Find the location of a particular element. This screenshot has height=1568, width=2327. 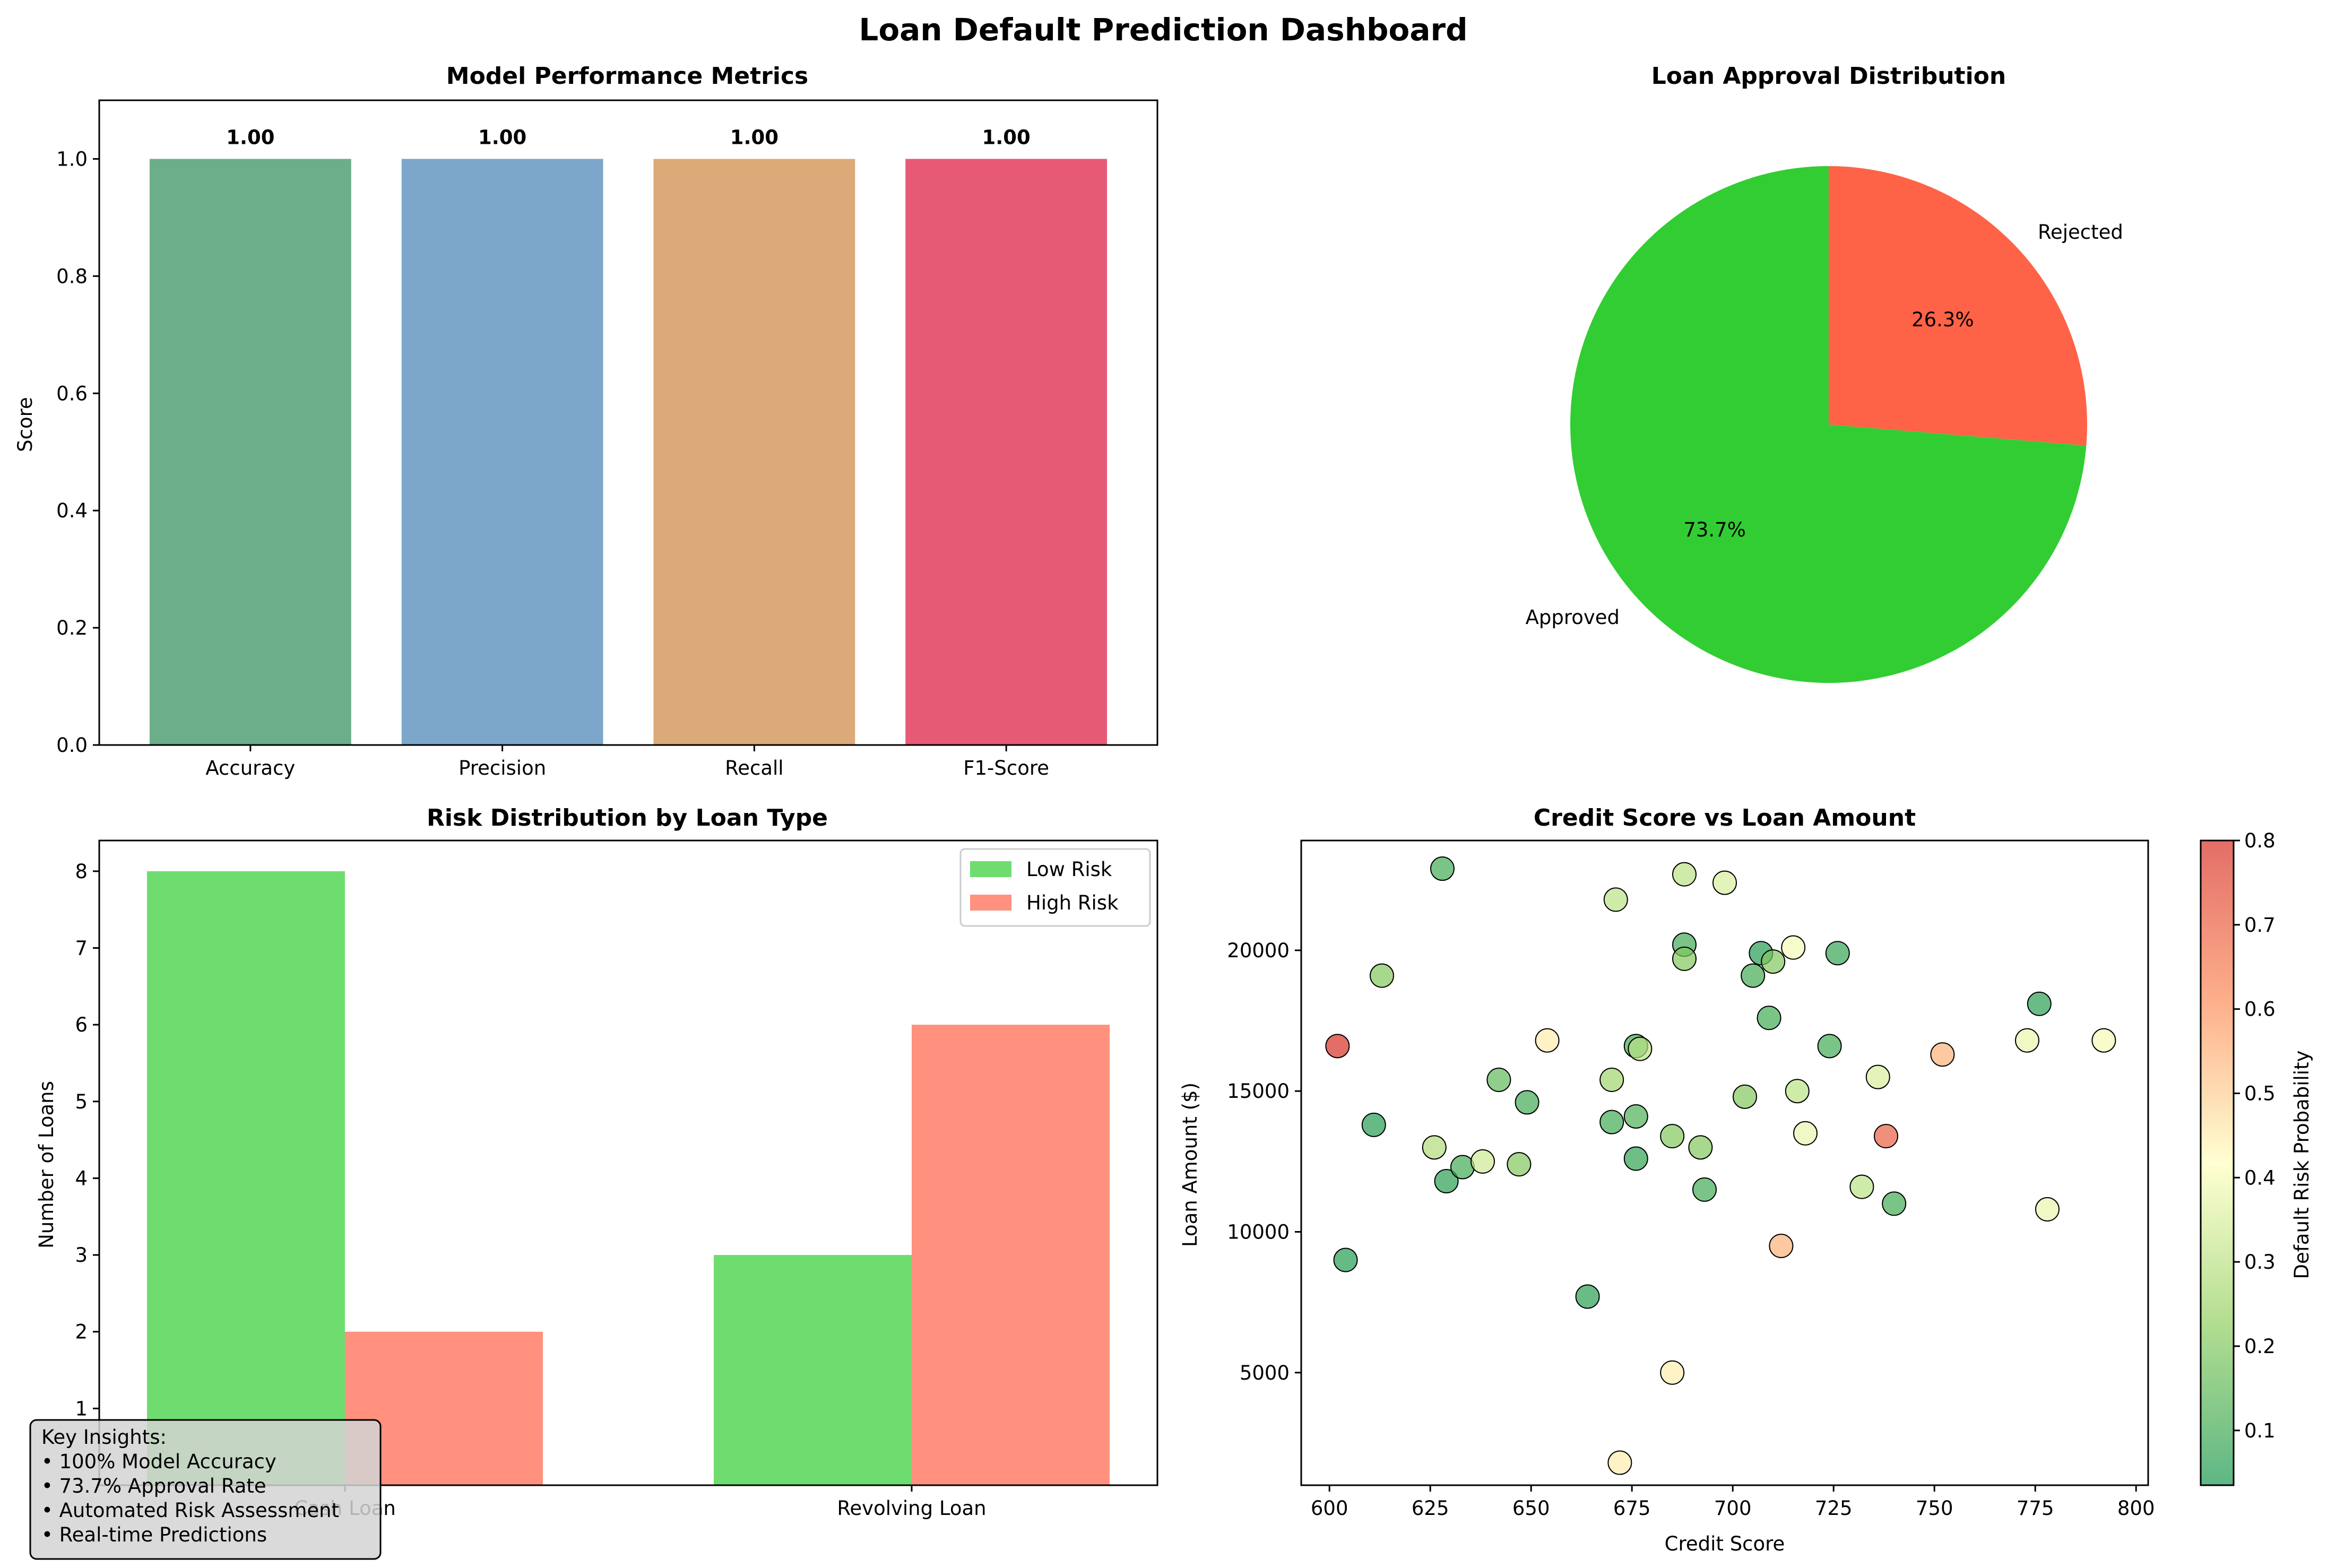

colorbar-tick-label: 0.5 is located at coordinates (2260, 1093).